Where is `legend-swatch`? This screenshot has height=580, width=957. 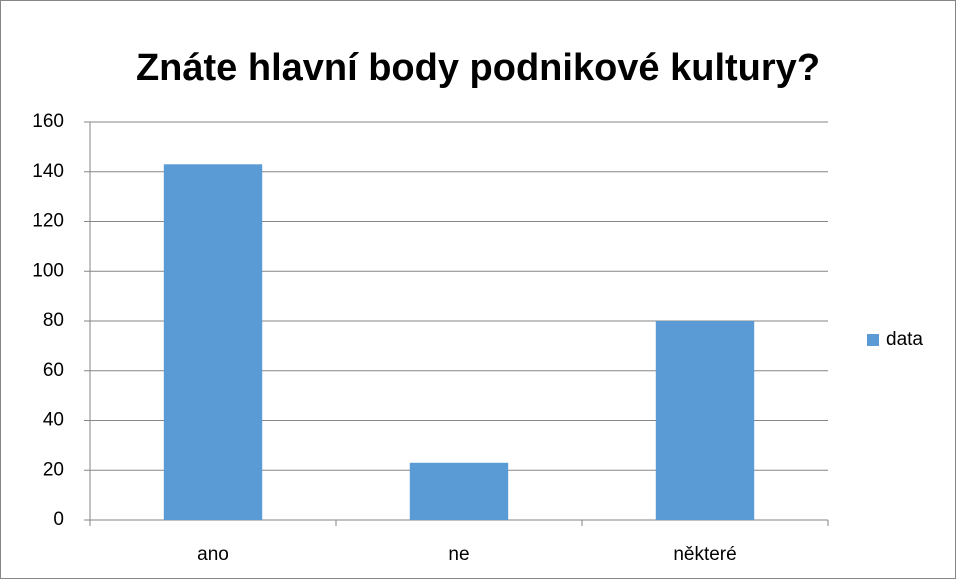 legend-swatch is located at coordinates (873, 340).